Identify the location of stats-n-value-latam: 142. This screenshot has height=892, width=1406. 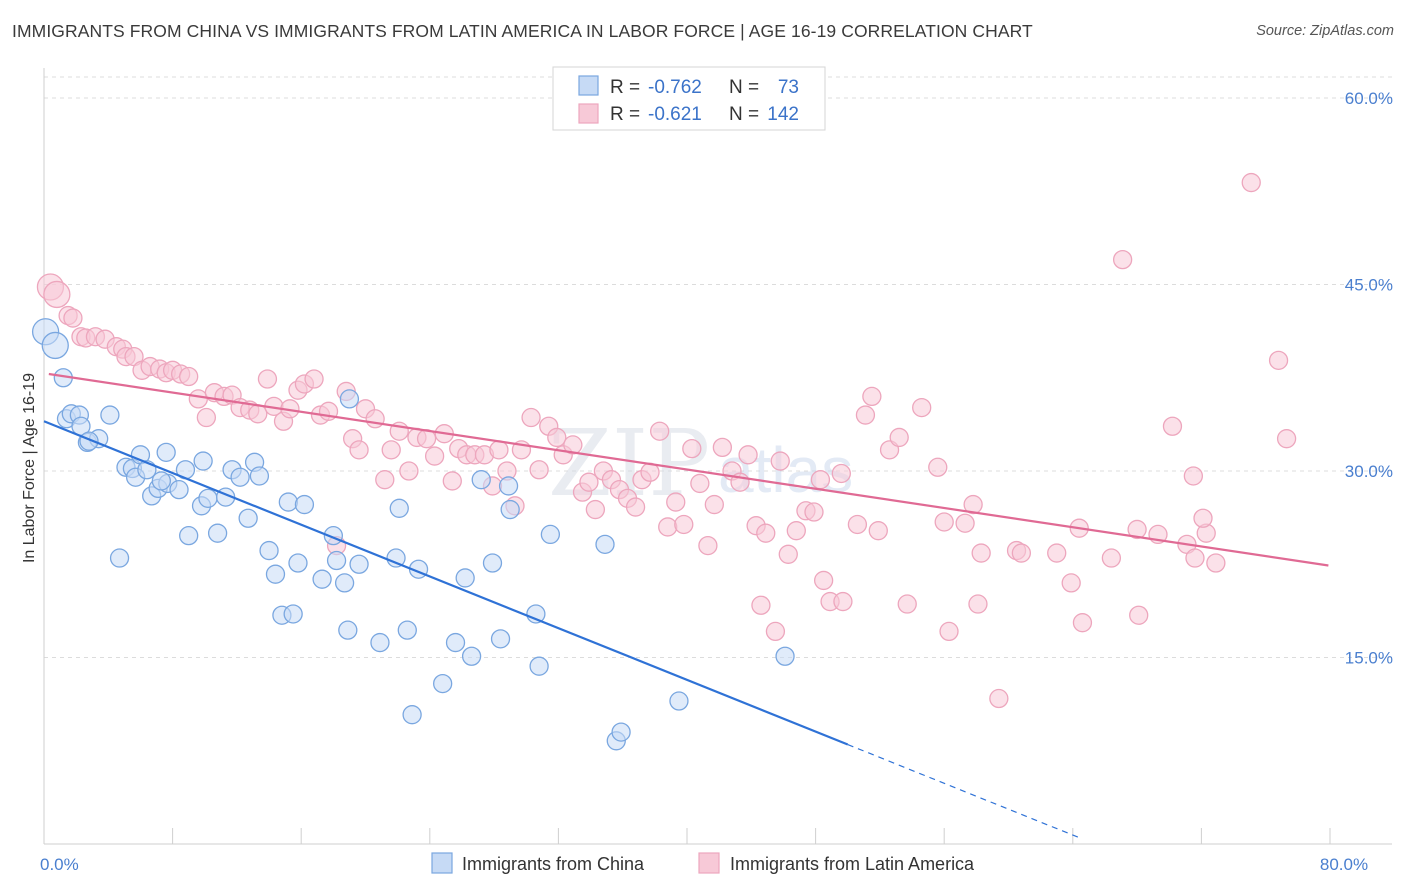
(783, 114).